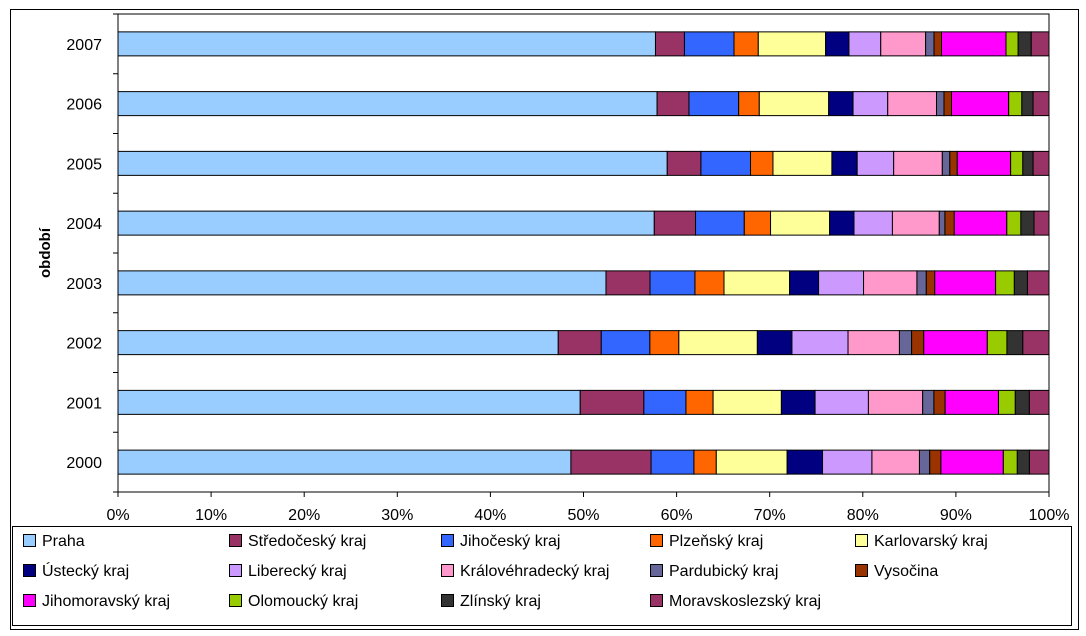 Image resolution: width=1086 pixels, height=636 pixels. Describe the element at coordinates (84, 224) in the screenshot. I see `category-label: 2004` at that location.